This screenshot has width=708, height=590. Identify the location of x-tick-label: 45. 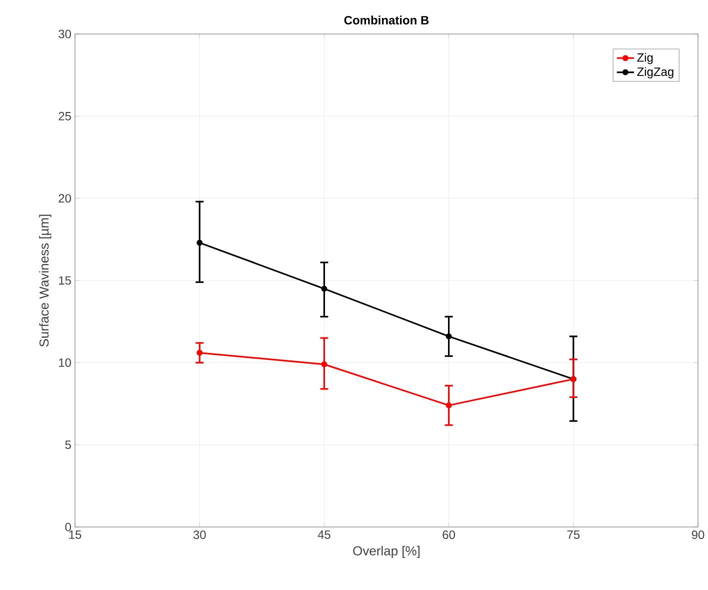
(324, 534).